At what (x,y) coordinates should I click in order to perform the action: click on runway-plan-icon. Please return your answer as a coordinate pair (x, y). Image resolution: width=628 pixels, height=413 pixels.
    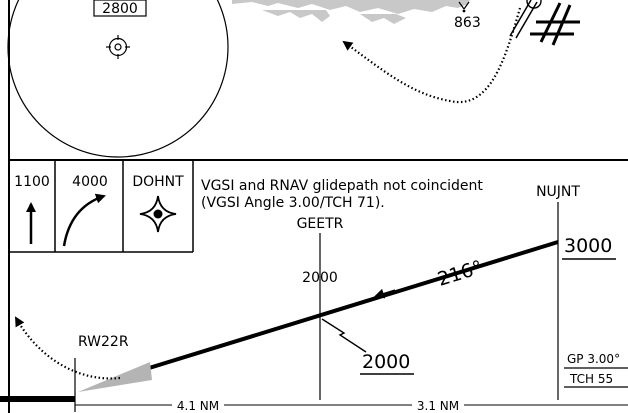
    Looking at the image, I should click on (544, 23).